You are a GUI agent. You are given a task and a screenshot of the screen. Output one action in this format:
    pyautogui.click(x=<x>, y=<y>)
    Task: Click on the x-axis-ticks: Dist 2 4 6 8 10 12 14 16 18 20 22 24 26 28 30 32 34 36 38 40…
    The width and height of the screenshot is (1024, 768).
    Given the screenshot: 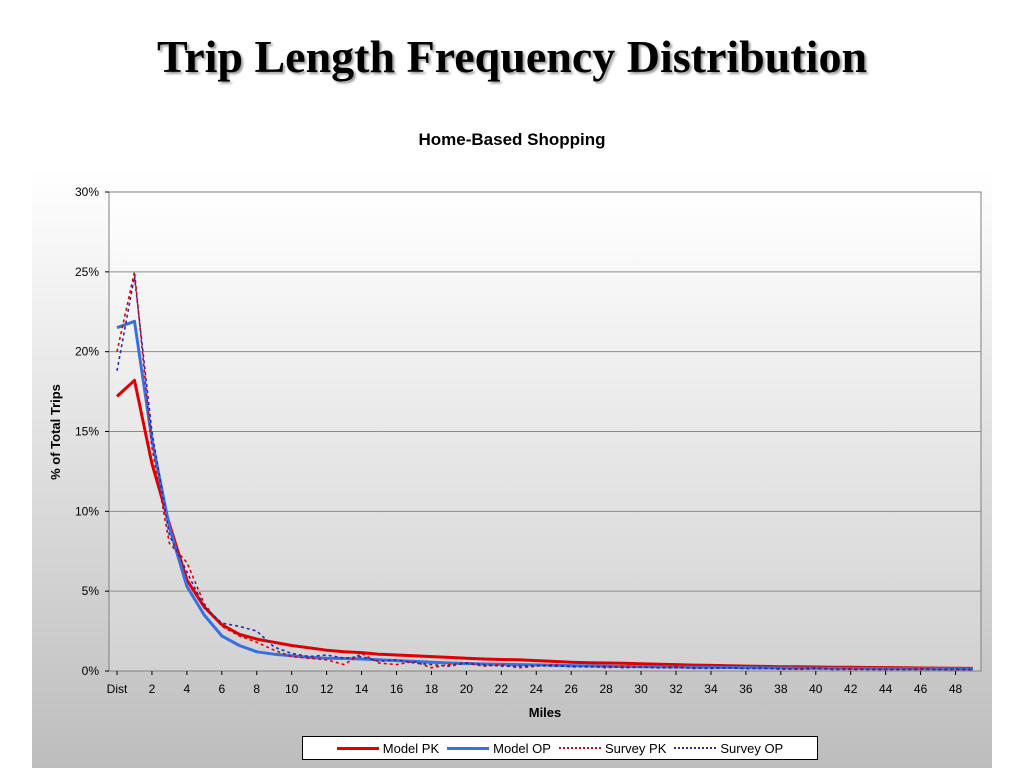 What is the action you would take?
    pyautogui.click(x=535, y=683)
    